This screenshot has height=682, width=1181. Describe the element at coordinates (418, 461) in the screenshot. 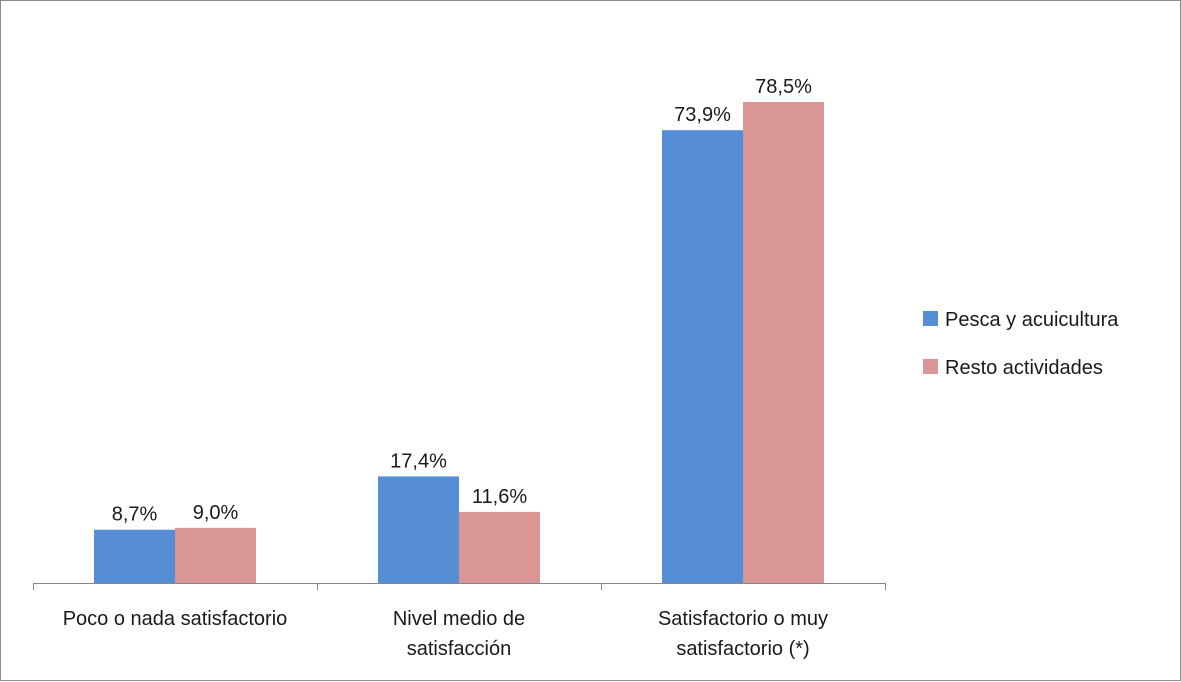

I see `data-label: 17,4%` at that location.